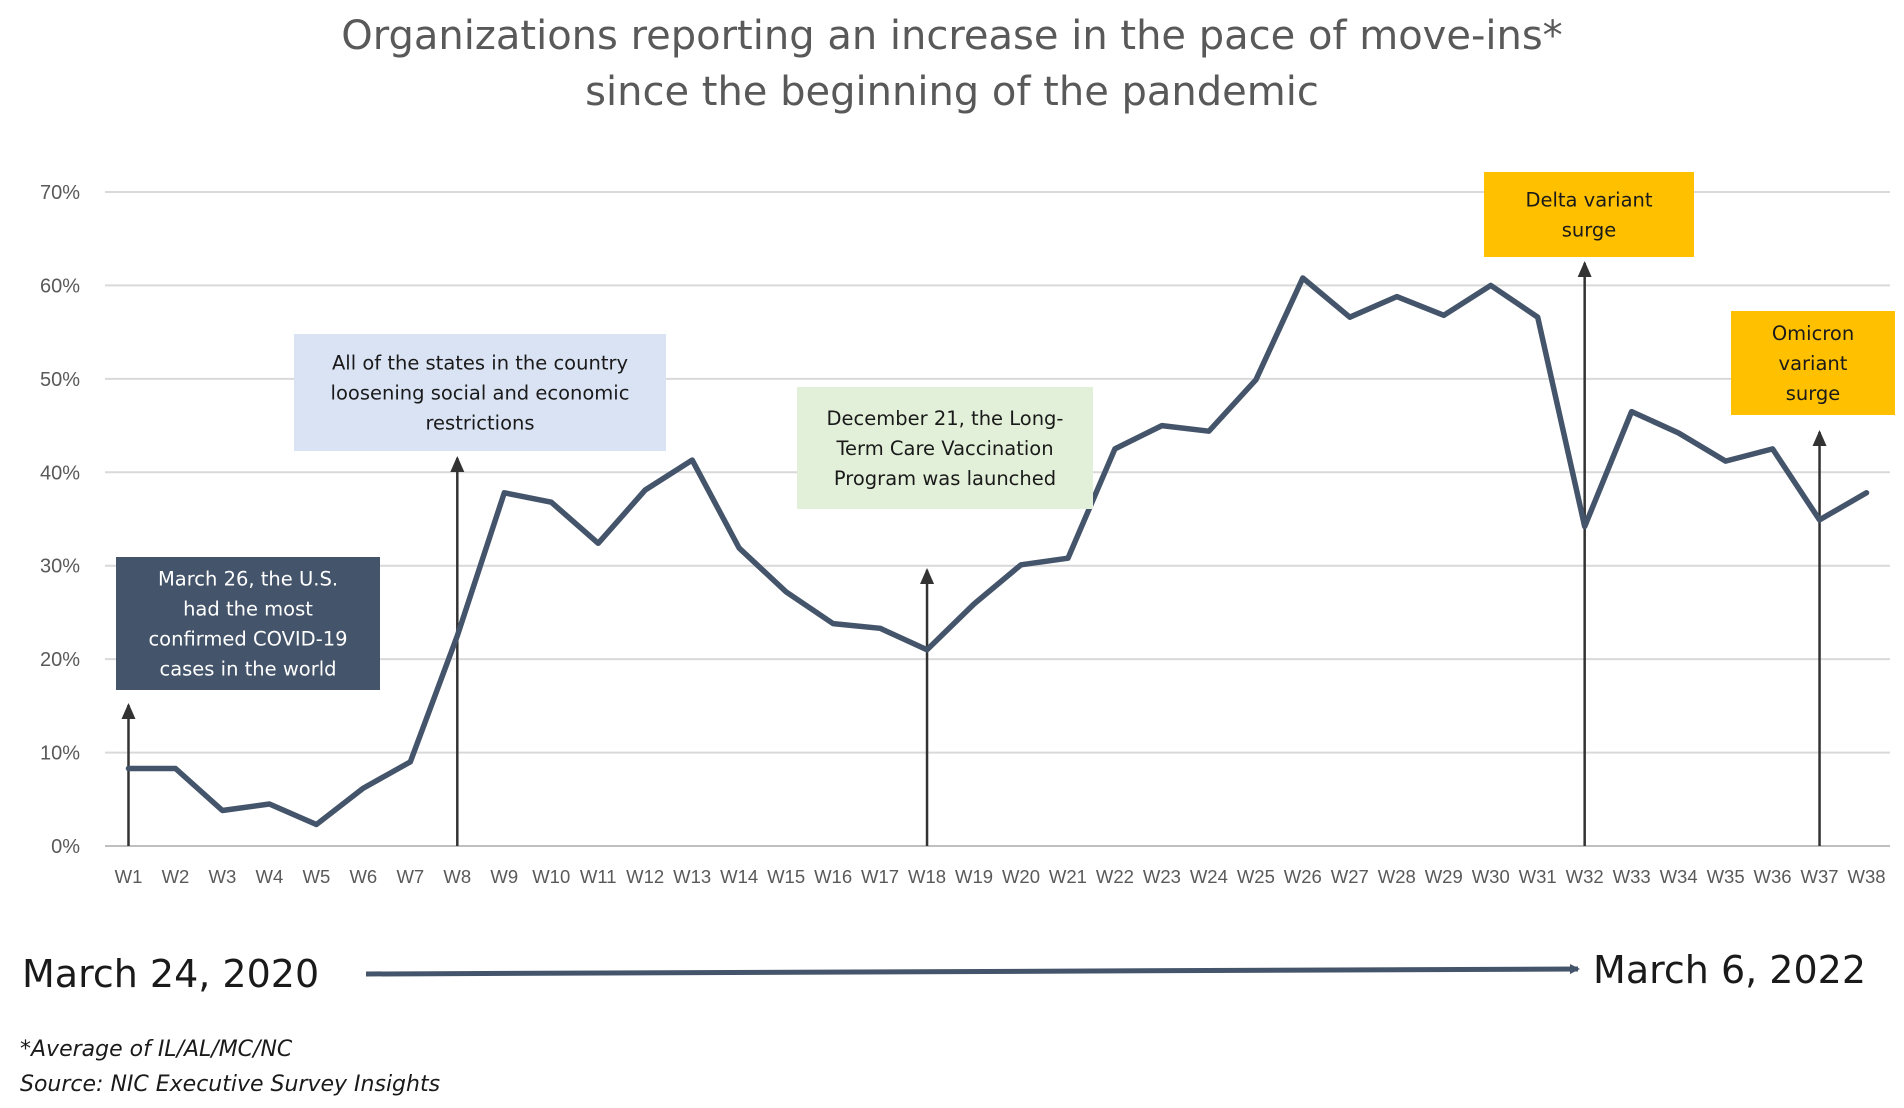 Image resolution: width=1904 pixels, height=1108 pixels. I want to click on annotation-text-line: Term Care Vaccination, so click(944, 448).